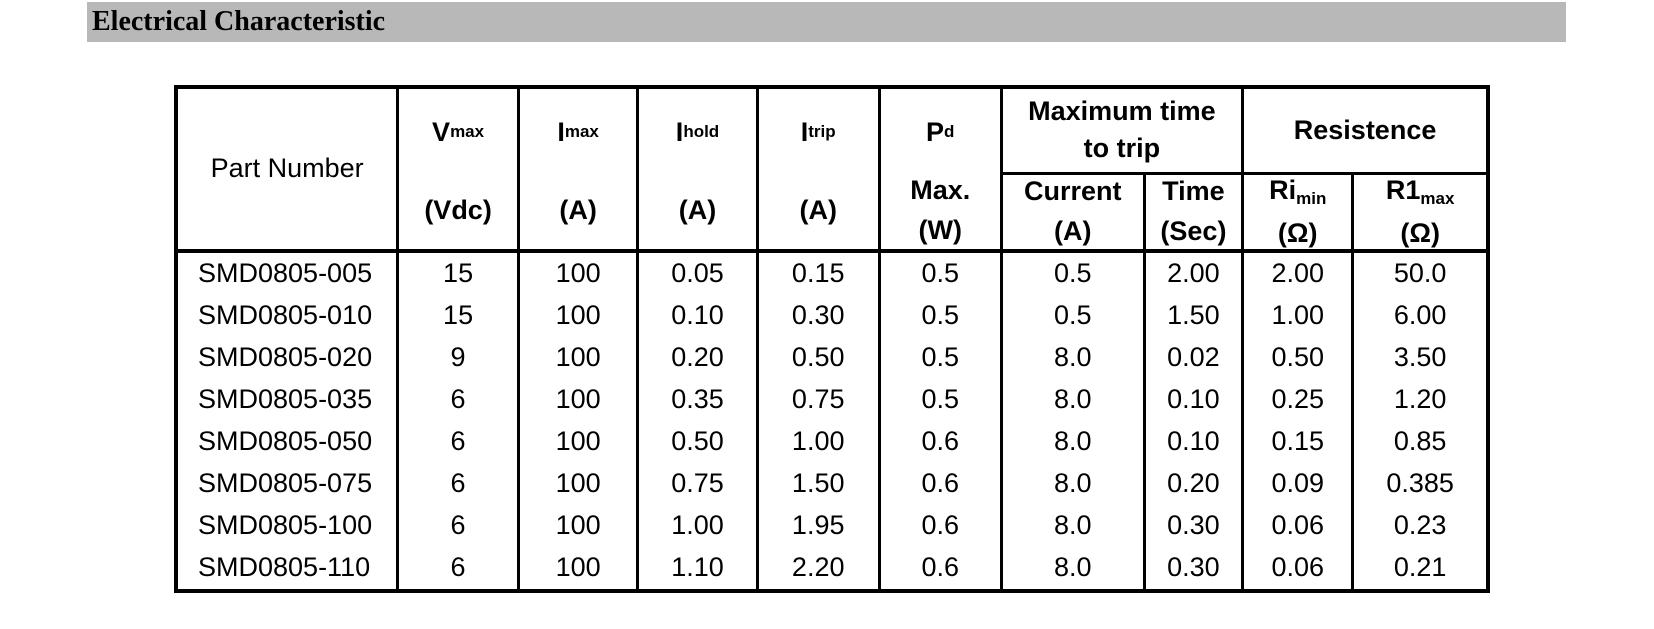 Image resolution: width=1654 pixels, height=629 pixels. Describe the element at coordinates (1420, 441) in the screenshot. I see `cell-r1max: 0.85` at that location.